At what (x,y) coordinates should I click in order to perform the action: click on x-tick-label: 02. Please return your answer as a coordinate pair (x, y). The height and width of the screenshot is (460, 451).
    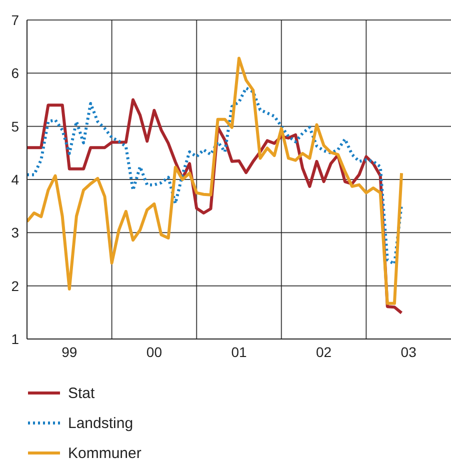
    Looking at the image, I should click on (324, 352).